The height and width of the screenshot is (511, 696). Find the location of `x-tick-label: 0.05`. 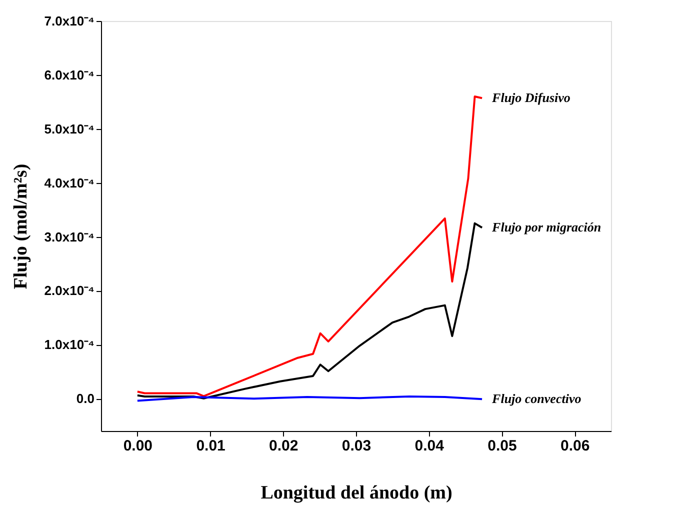

x-tick-label: 0.05 is located at coordinates (502, 446).